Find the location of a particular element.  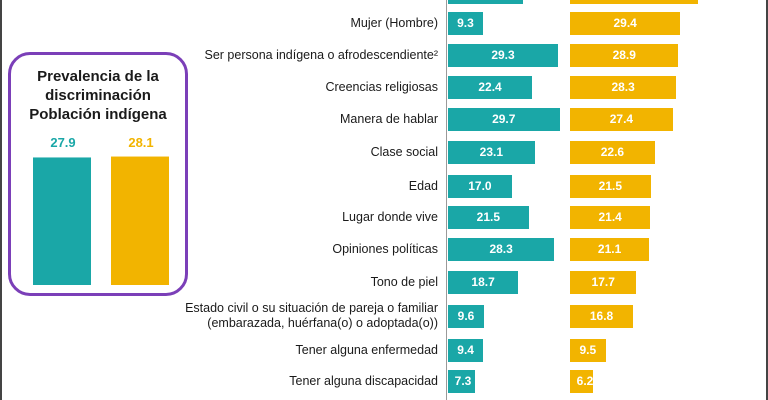

value-label-series-0: 23.1 is located at coordinates (491, 152).